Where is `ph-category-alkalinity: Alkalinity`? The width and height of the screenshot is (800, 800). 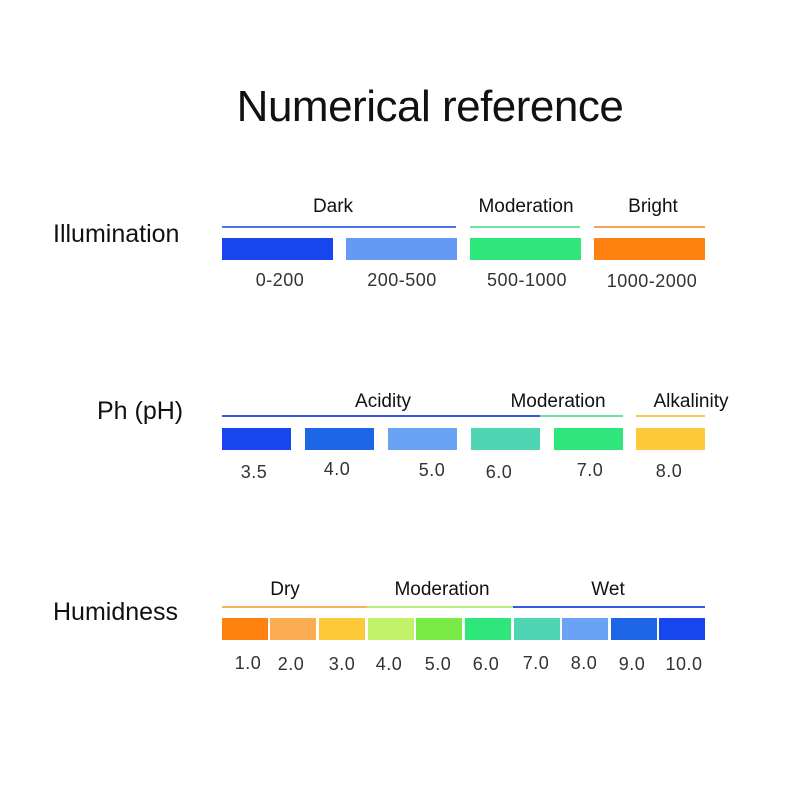 ph-category-alkalinity: Alkalinity is located at coordinates (691, 401).